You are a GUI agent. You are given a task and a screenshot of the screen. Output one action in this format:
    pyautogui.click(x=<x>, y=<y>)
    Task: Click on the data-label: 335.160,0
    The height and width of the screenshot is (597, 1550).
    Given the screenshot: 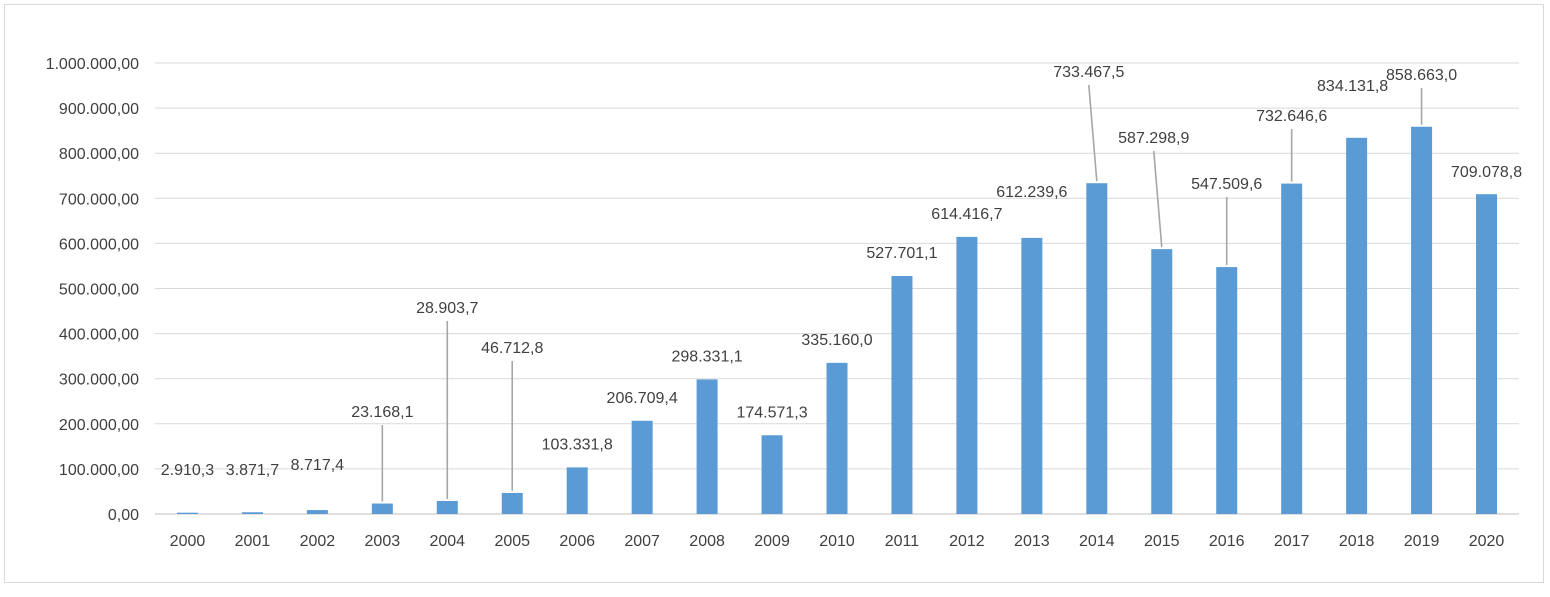 What is the action you would take?
    pyautogui.click(x=836, y=340)
    